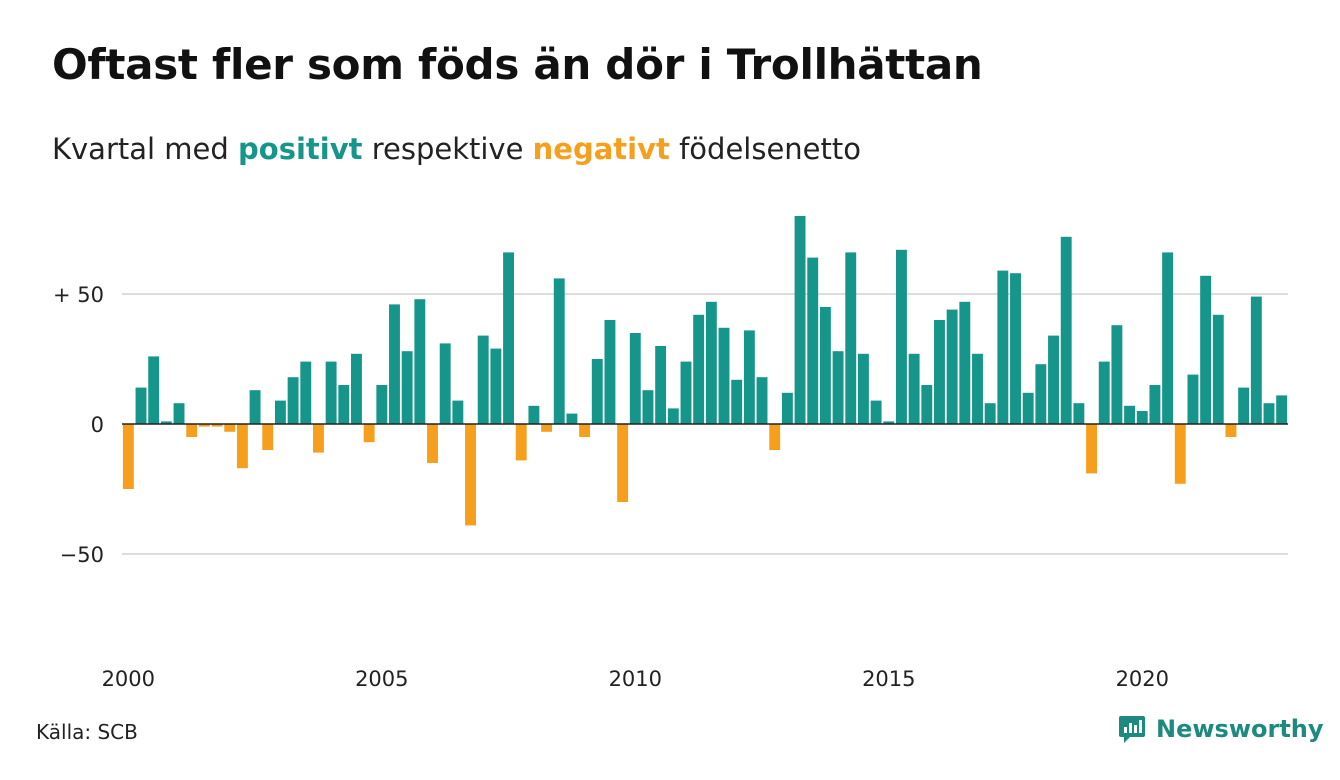 The image size is (1340, 780). What do you see at coordinates (547, 428) in the screenshot?
I see `bar-2008K2` at bounding box center [547, 428].